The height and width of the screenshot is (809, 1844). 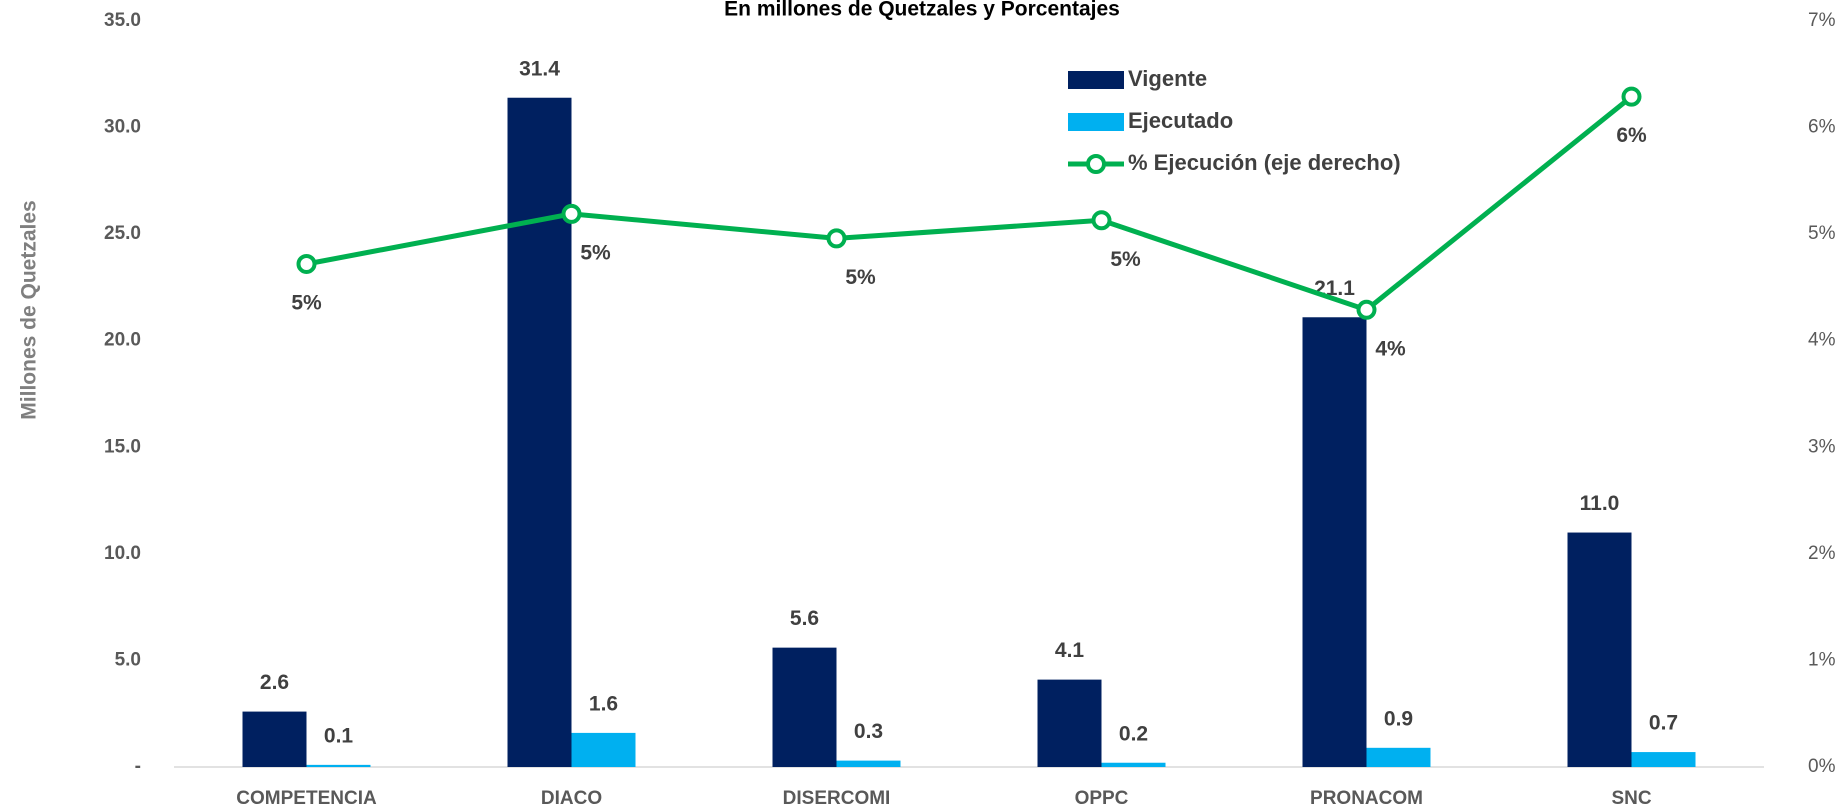 I want to click on y-tick-label: 15.0, so click(x=122, y=446).